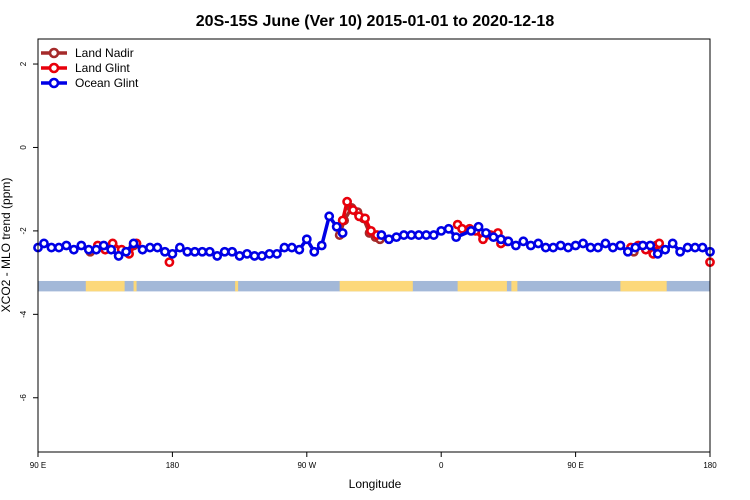  I want to click on legend-item: Ocean Glint, so click(90, 83).